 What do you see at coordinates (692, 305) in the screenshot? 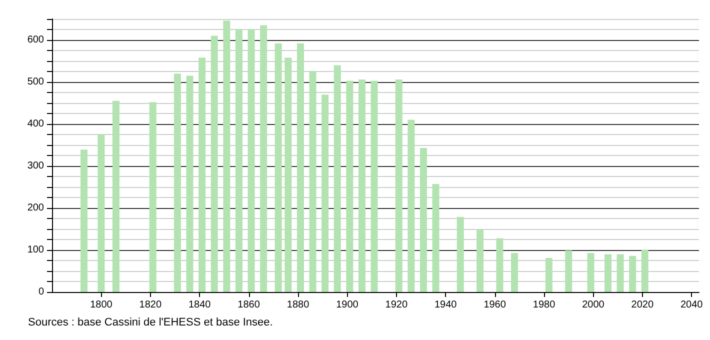
I see `x-tick-label: 2040` at bounding box center [692, 305].